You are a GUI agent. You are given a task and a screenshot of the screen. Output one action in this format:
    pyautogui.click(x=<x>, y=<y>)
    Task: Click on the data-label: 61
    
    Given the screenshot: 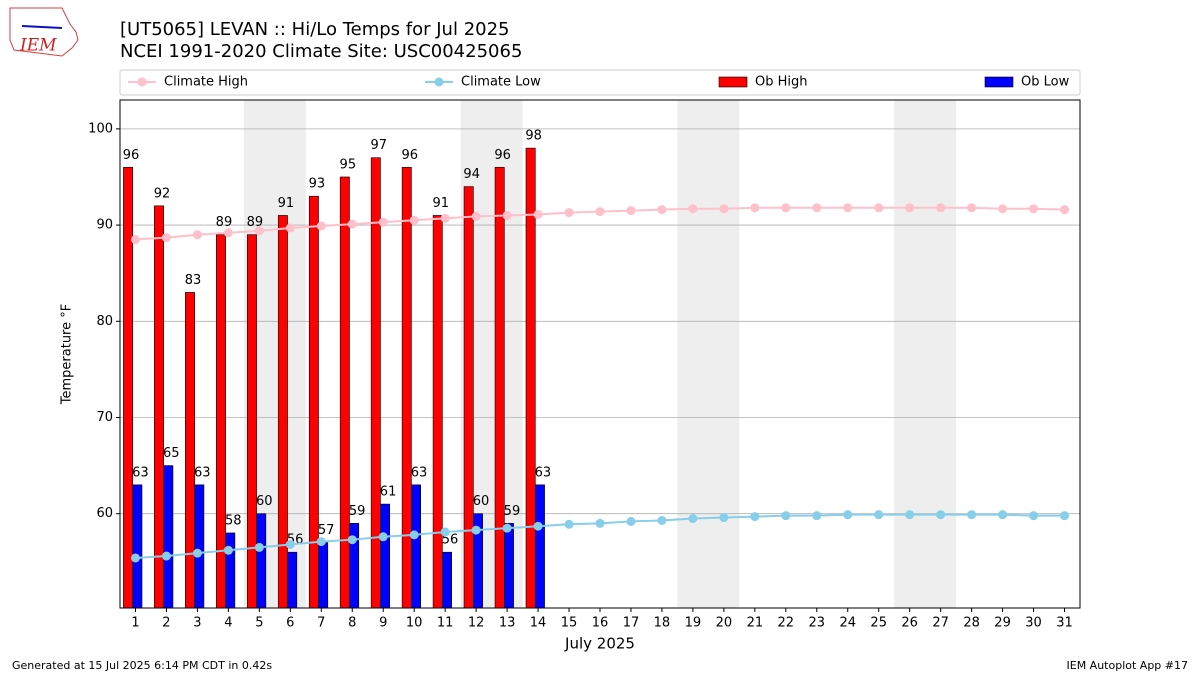 What is the action you would take?
    pyautogui.click(x=388, y=492)
    